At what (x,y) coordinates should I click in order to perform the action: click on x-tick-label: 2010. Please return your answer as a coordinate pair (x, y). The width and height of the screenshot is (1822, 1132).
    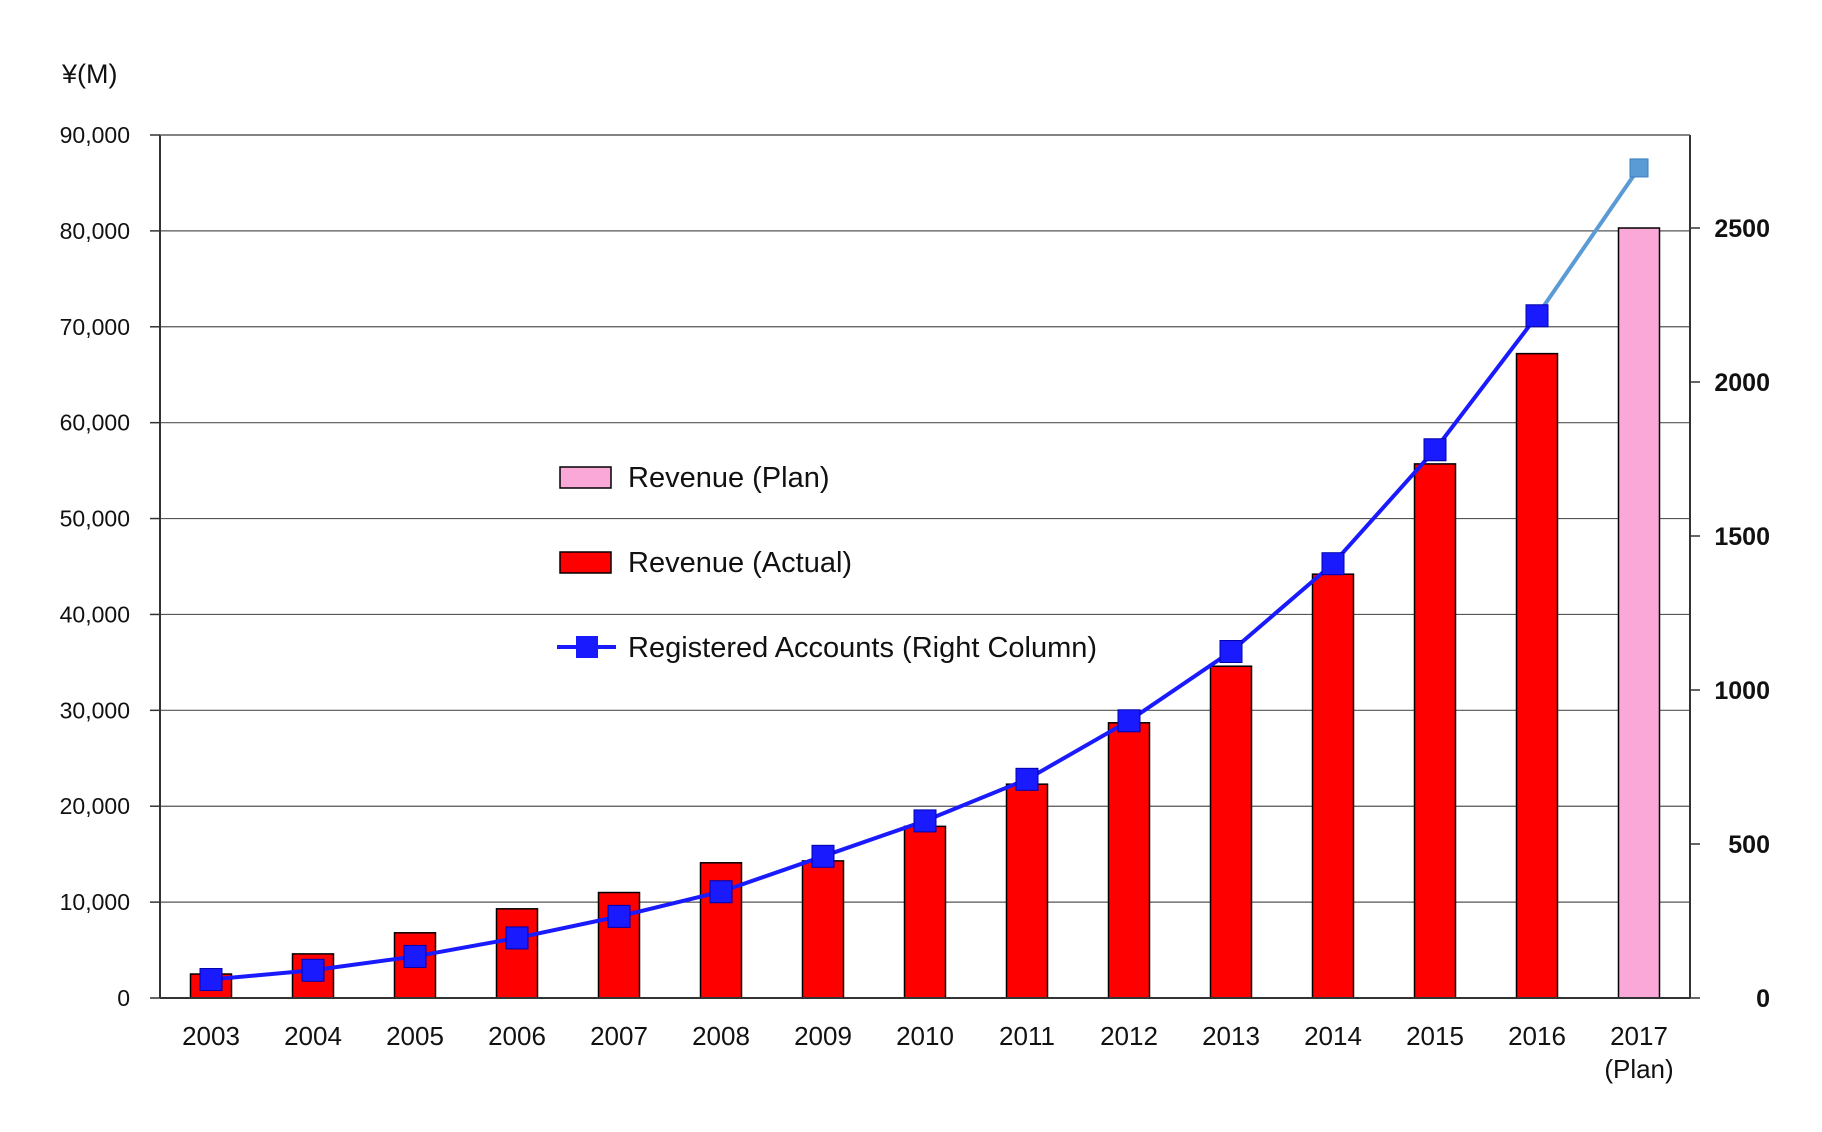
    Looking at the image, I should click on (925, 1036).